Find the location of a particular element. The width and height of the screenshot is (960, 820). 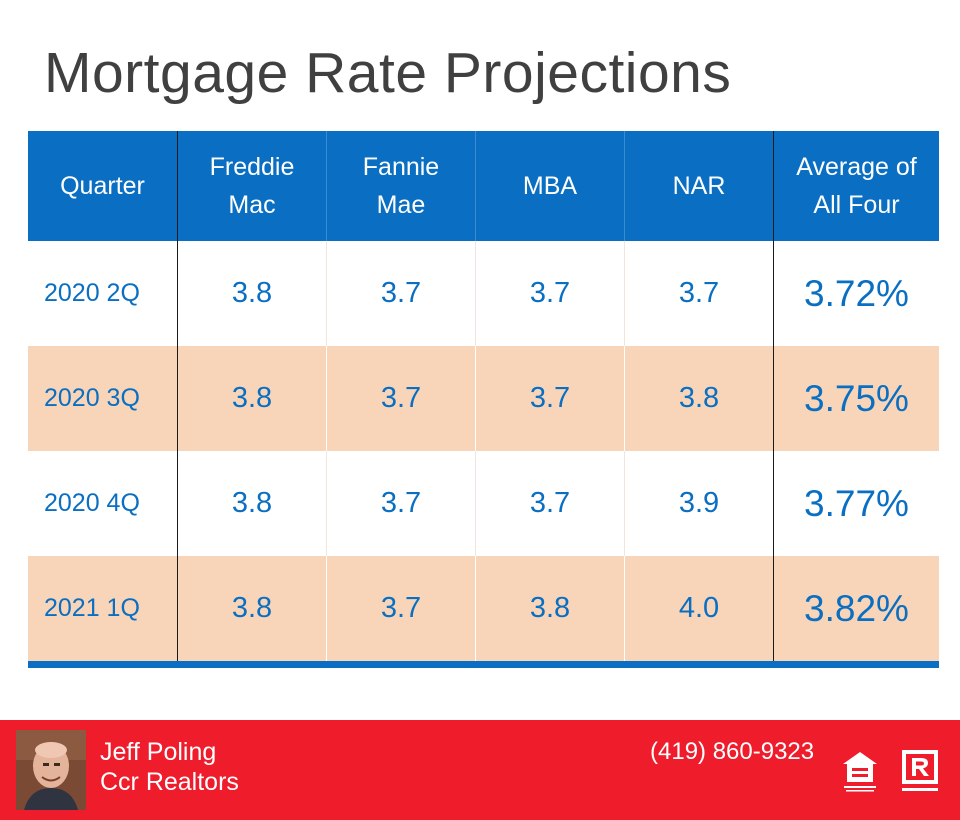

equal-housing-opportunity-icon is located at coordinates (860, 772).